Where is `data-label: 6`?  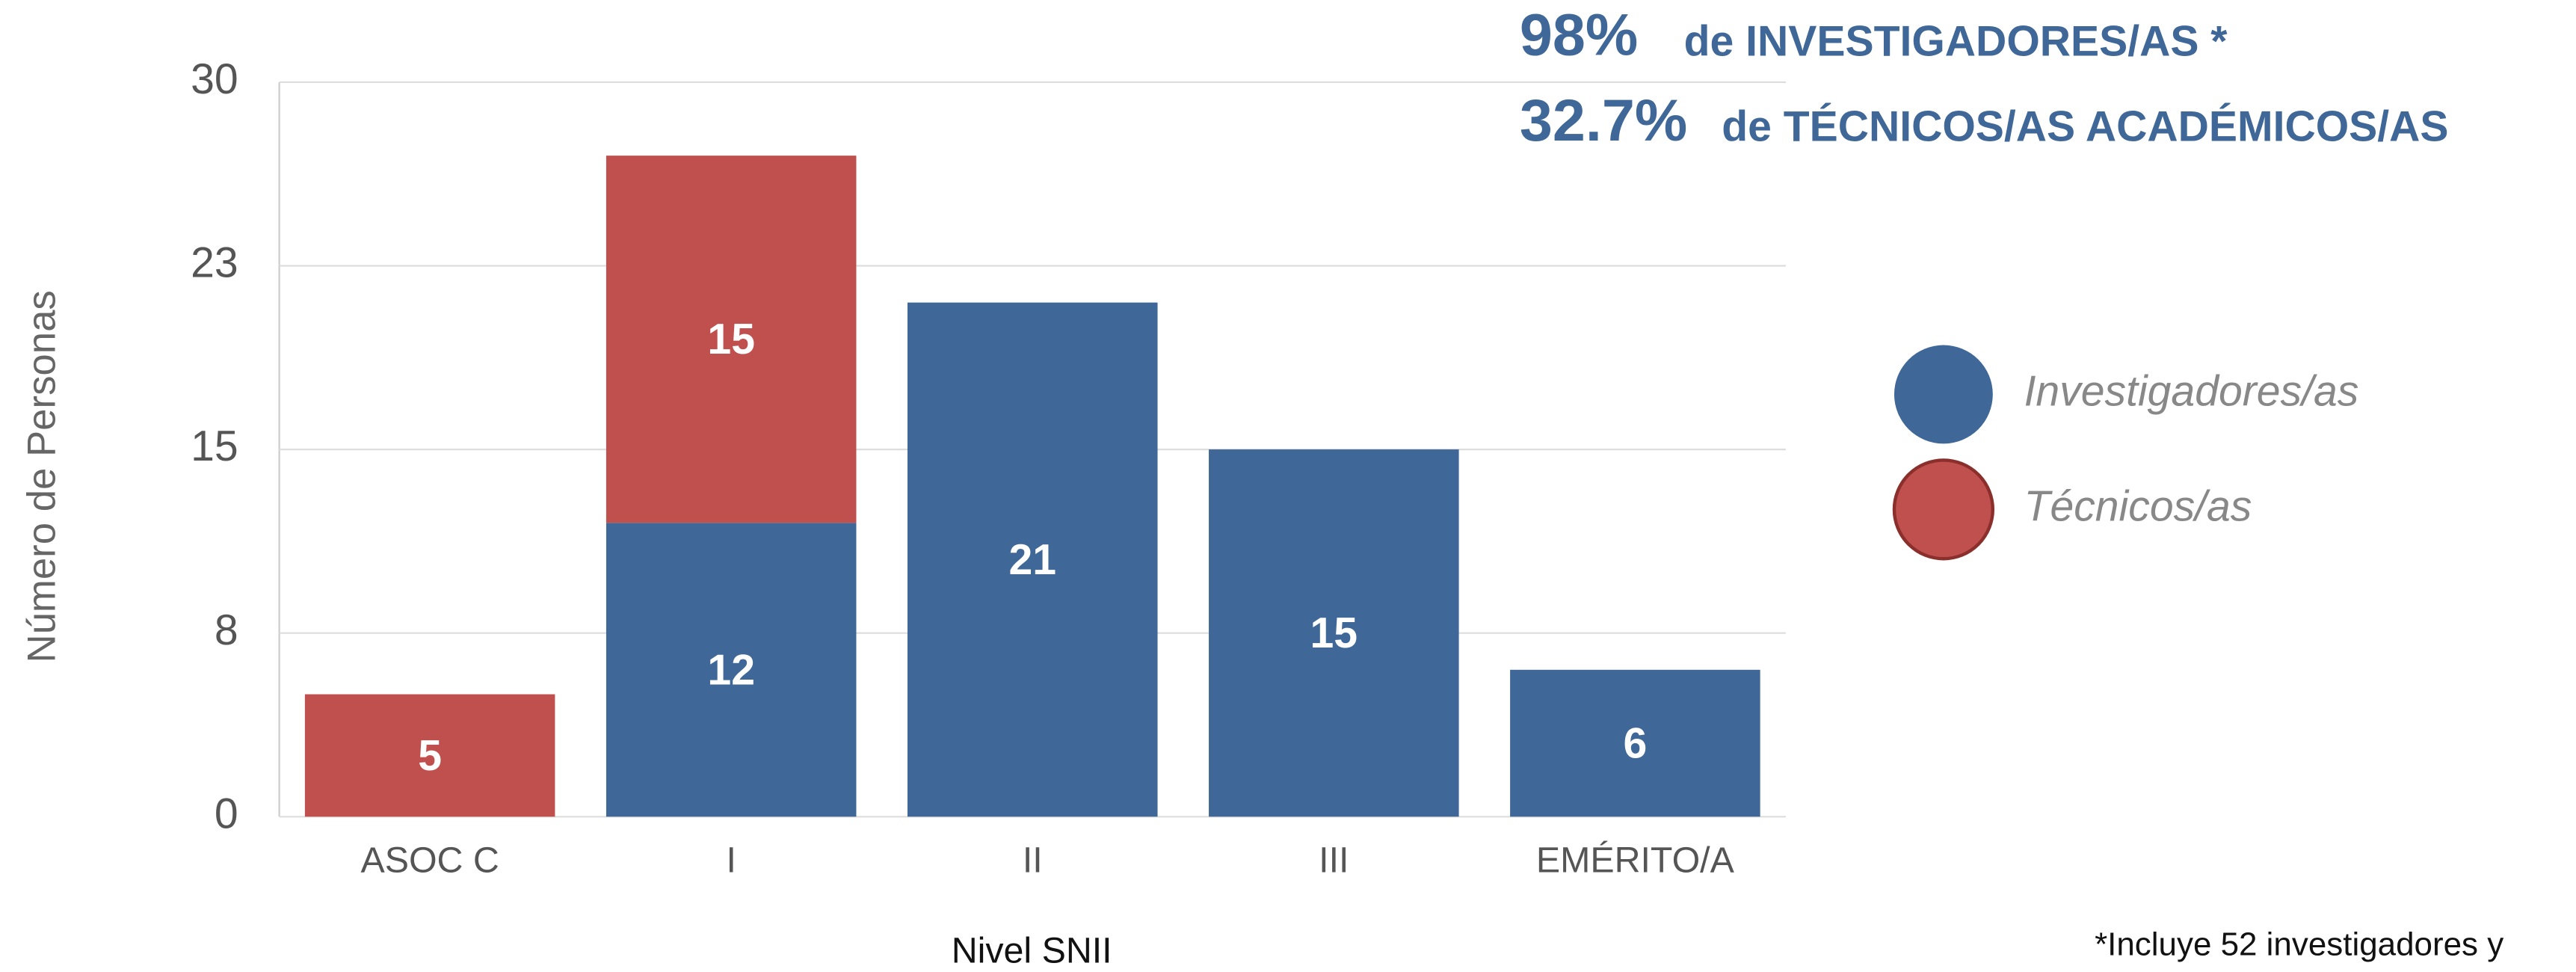
data-label: 6 is located at coordinates (1635, 744).